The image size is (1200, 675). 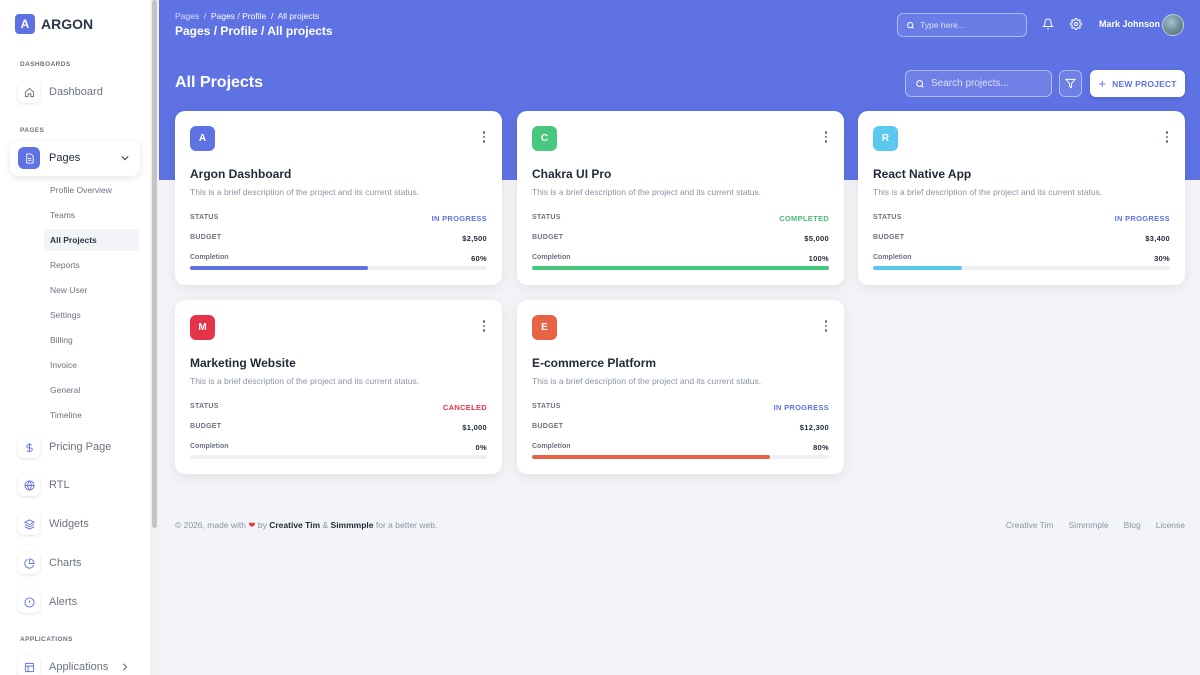 I want to click on heart-icon: ❤, so click(x=252, y=525).